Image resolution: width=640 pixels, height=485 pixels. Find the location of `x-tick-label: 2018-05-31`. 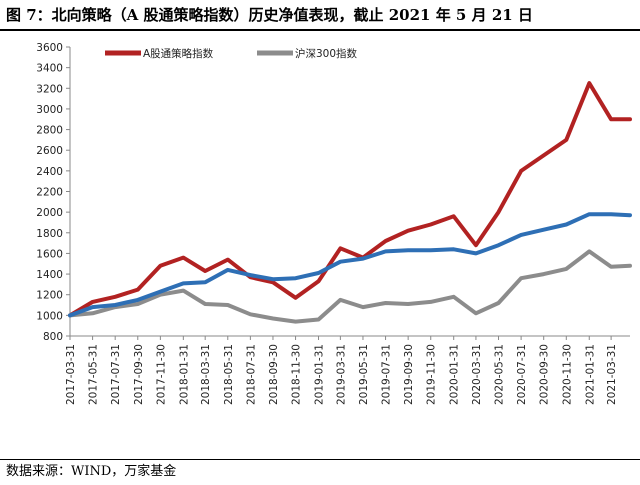

x-tick-label: 2018-05-31 is located at coordinates (229, 374).